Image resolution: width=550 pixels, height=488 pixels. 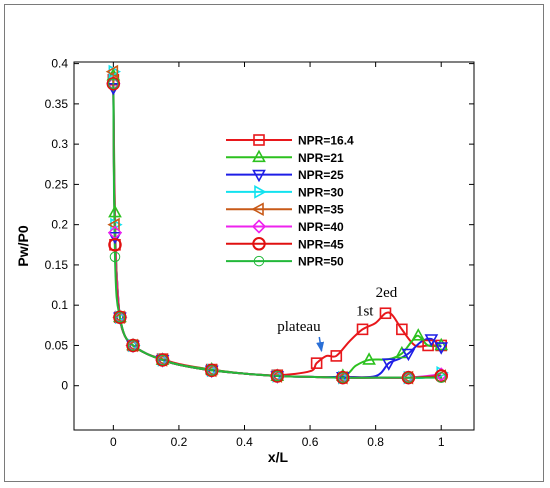 I want to click on legend-npr-25-marker, so click(x=259, y=176).